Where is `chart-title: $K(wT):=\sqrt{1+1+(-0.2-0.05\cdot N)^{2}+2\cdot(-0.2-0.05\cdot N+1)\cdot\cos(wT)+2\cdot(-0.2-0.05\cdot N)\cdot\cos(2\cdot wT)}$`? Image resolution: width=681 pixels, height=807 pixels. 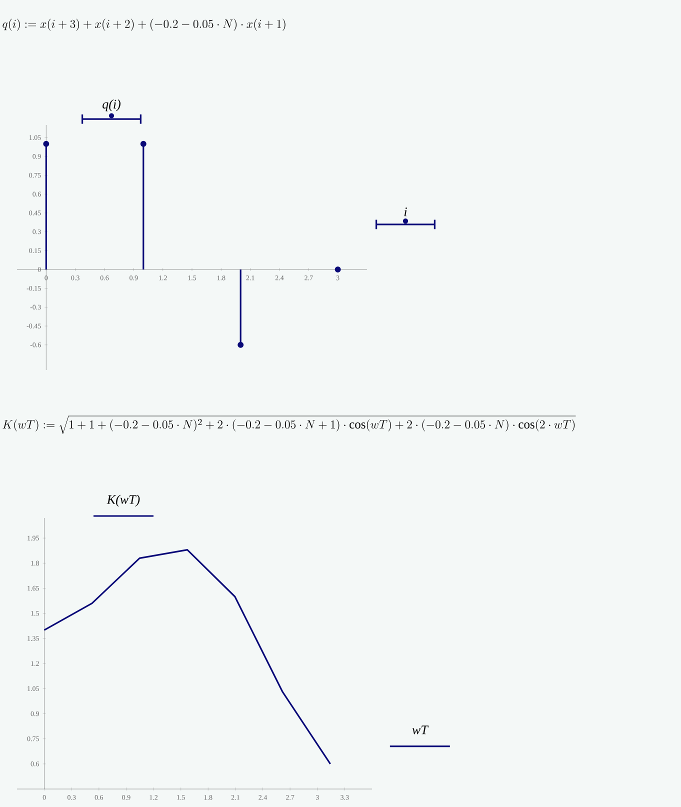
chart-title: $K(wT):=\sqrt{1+1+(-0.2-0.05\cdot N)^{2}+2\cdot(-0.2-0.05\cdot N+1)\cdot\cos(wT)+2\cdot(-0.2-0.05\cdot N)\cdot\cos(2\cdot wT)}$ is located at coordinates (289, 425).